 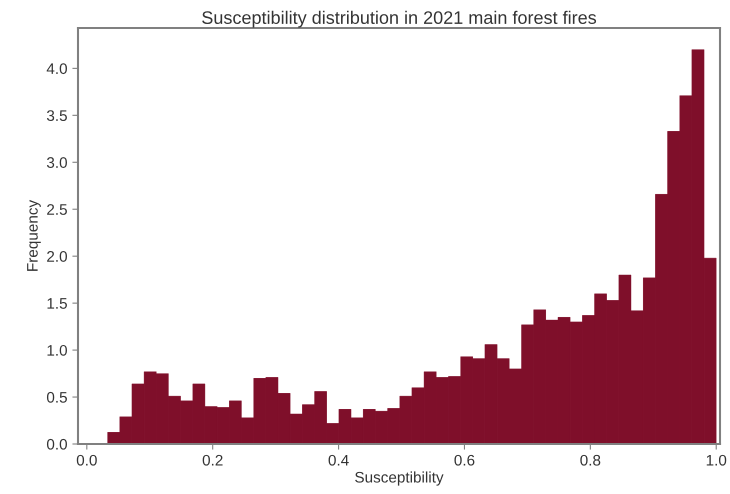 What do you see at coordinates (56, 68) in the screenshot?
I see `y-tick-label: 4.0` at bounding box center [56, 68].